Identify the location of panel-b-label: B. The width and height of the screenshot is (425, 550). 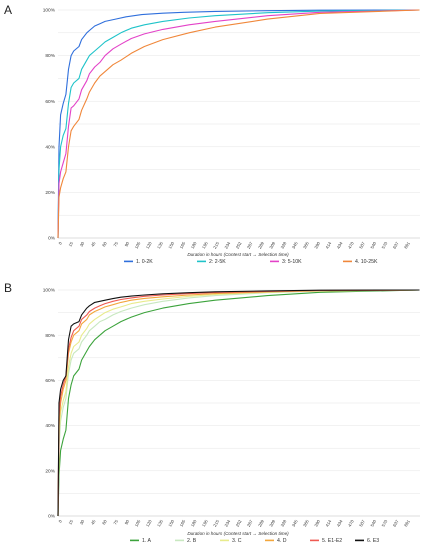
(8, 288).